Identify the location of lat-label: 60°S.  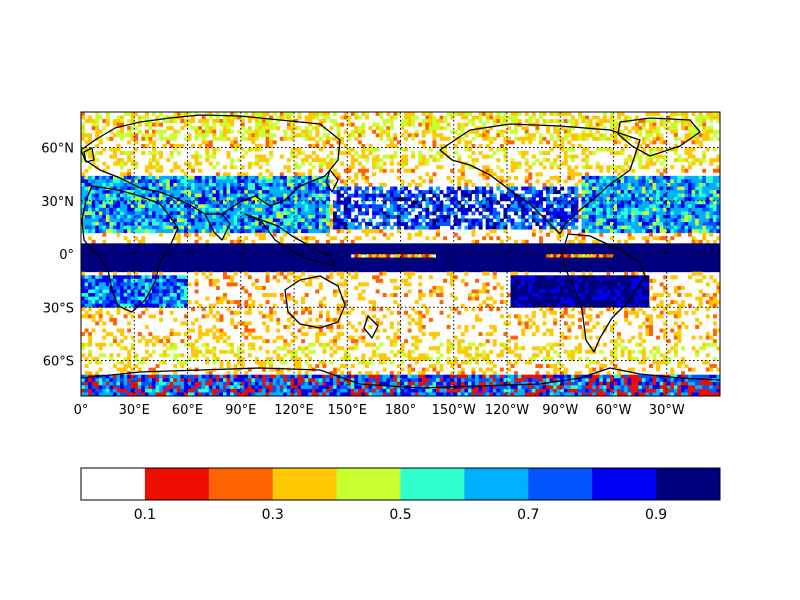
(58, 362).